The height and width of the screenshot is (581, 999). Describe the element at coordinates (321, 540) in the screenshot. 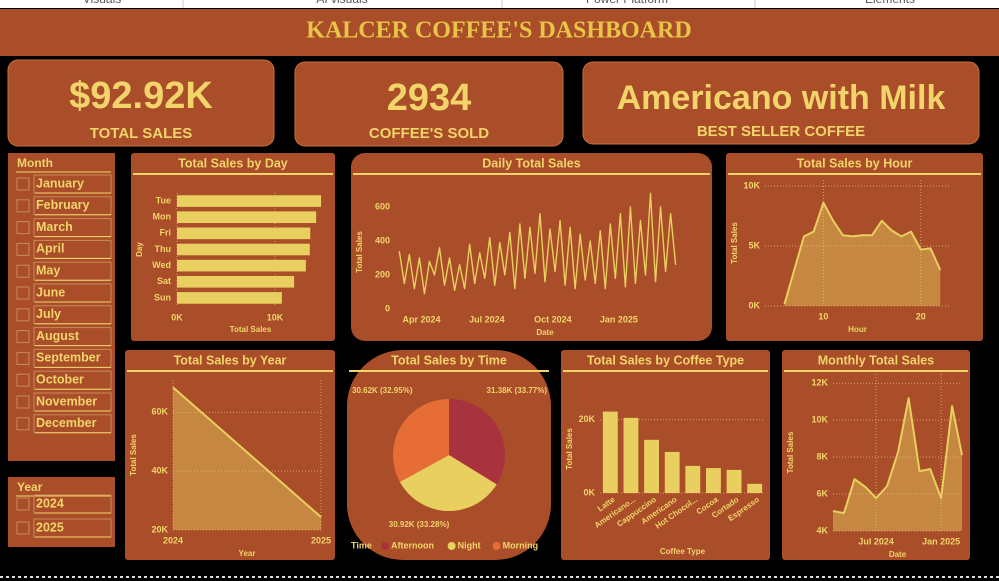

I see `x-tick-label: 2025` at that location.